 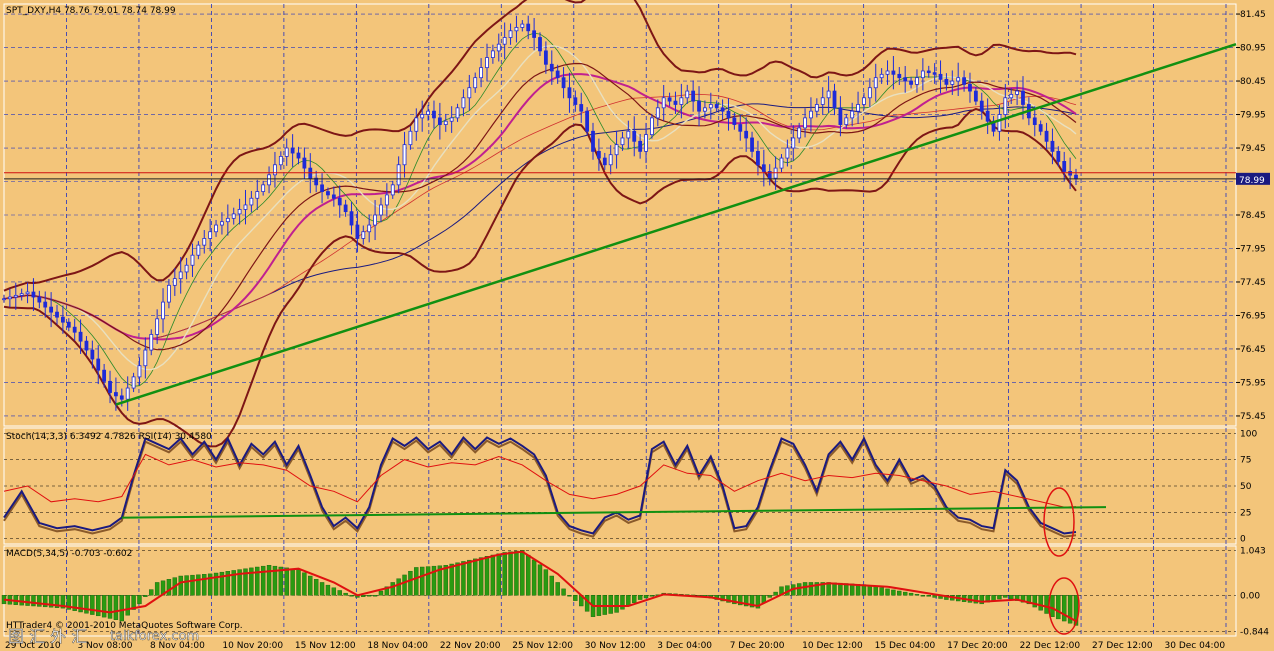 I want to click on x-tick-label: 15 Dec 04:00, so click(x=905, y=646).